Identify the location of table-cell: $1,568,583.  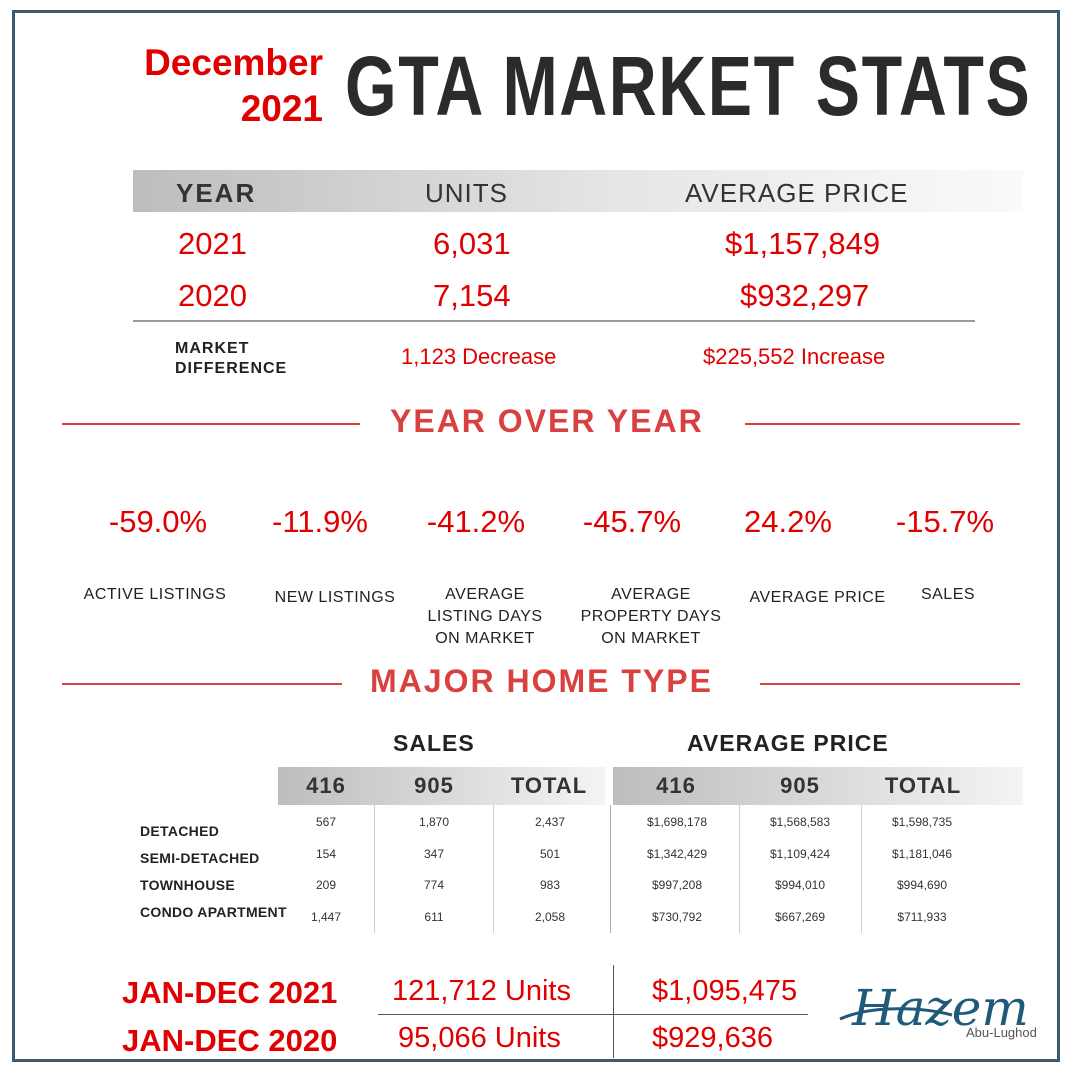
(800, 822).